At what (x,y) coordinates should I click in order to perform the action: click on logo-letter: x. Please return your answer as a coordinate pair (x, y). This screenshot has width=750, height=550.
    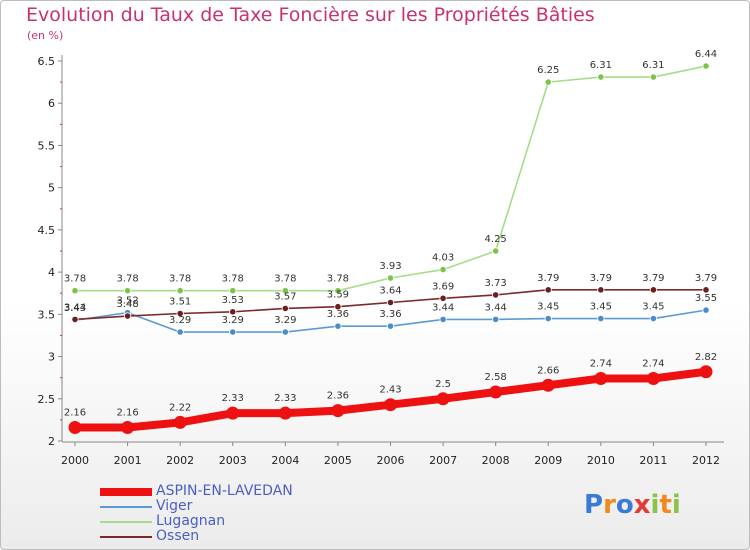
    Looking at the image, I should click on (642, 505).